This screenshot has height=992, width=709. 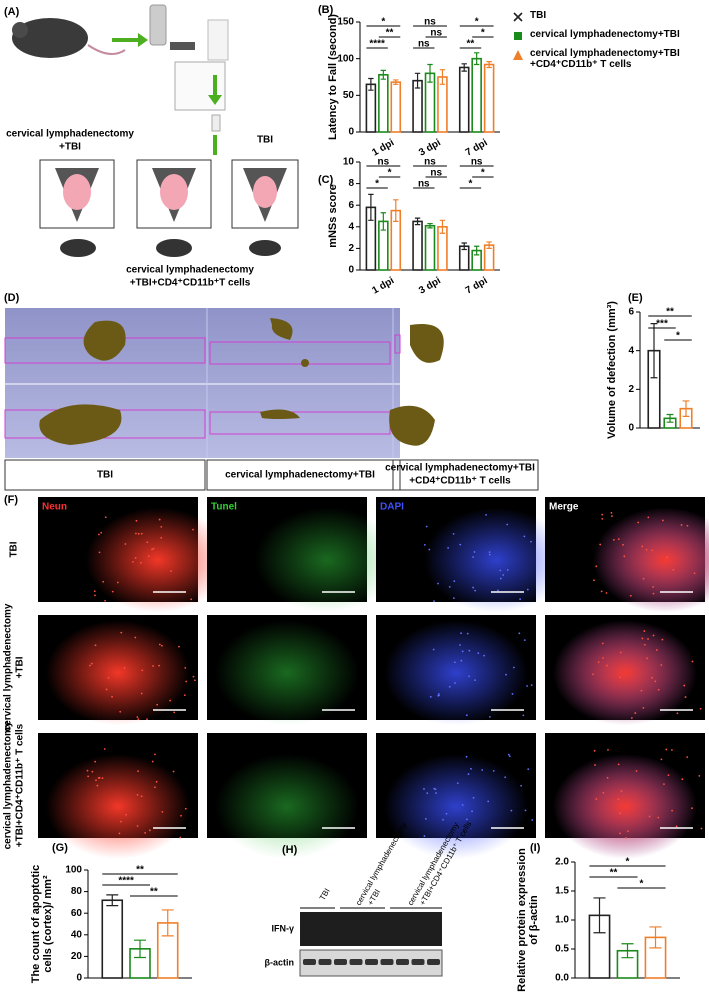 What do you see at coordinates (11, 500) in the screenshot?
I see `panel-label: (F)` at bounding box center [11, 500].